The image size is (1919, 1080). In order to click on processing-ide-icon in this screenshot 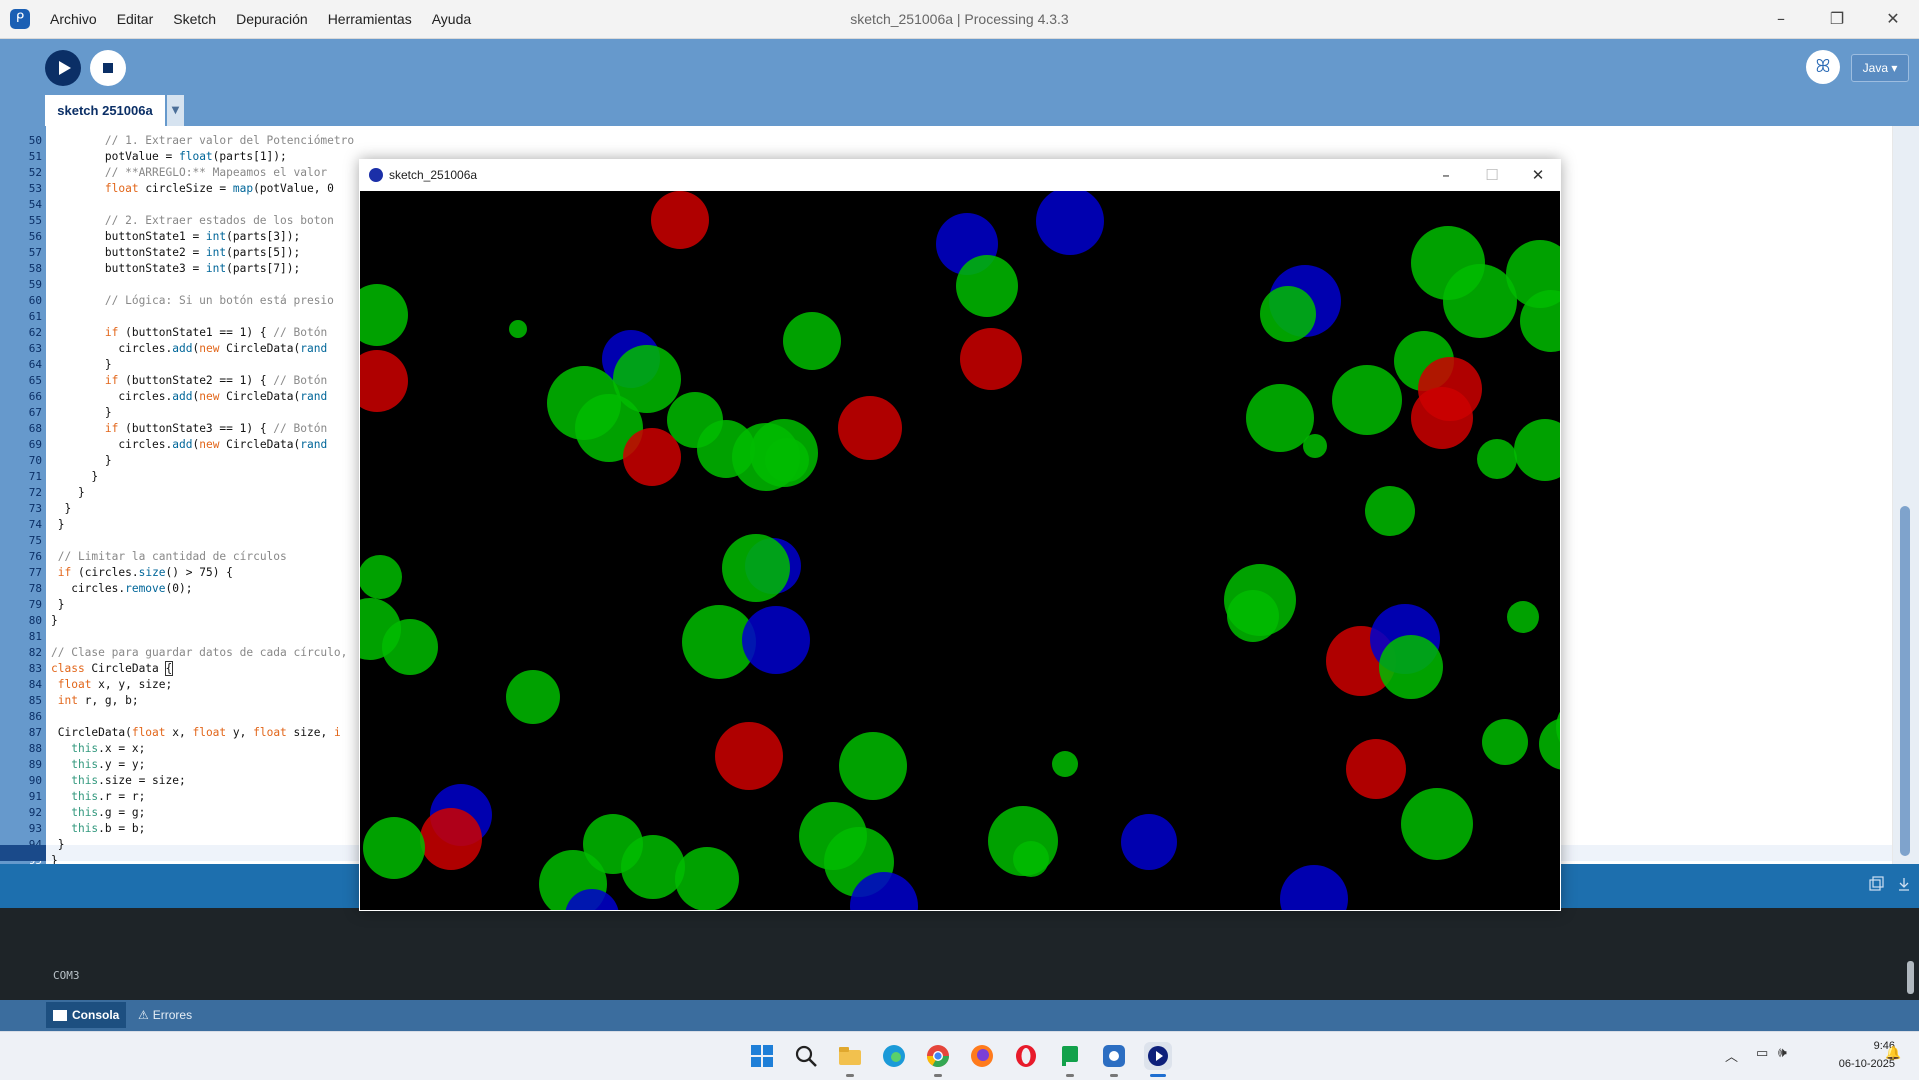, I will do `click(1114, 1056)`.